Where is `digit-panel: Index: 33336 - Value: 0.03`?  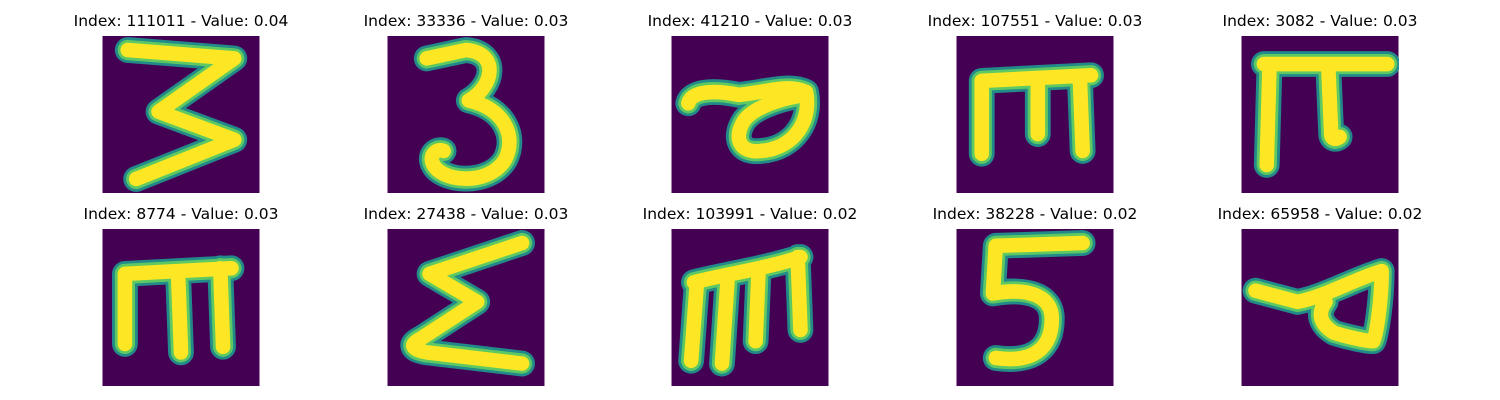
digit-panel: Index: 33336 - Value: 0.03 is located at coordinates (466, 102).